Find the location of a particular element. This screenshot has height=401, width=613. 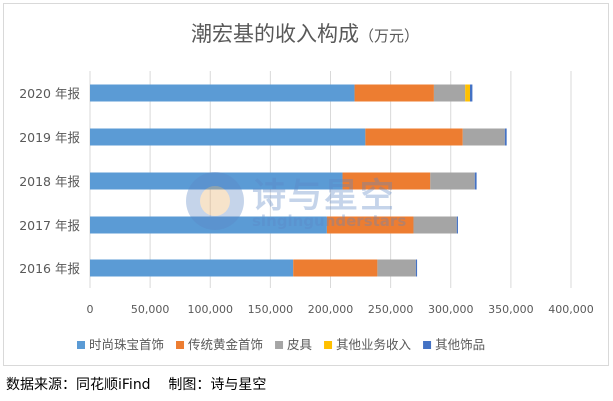

category-labels: 2016 年报 2017 年报 2018 年报 2019 年报 2020 年报 is located at coordinates (49, 181).